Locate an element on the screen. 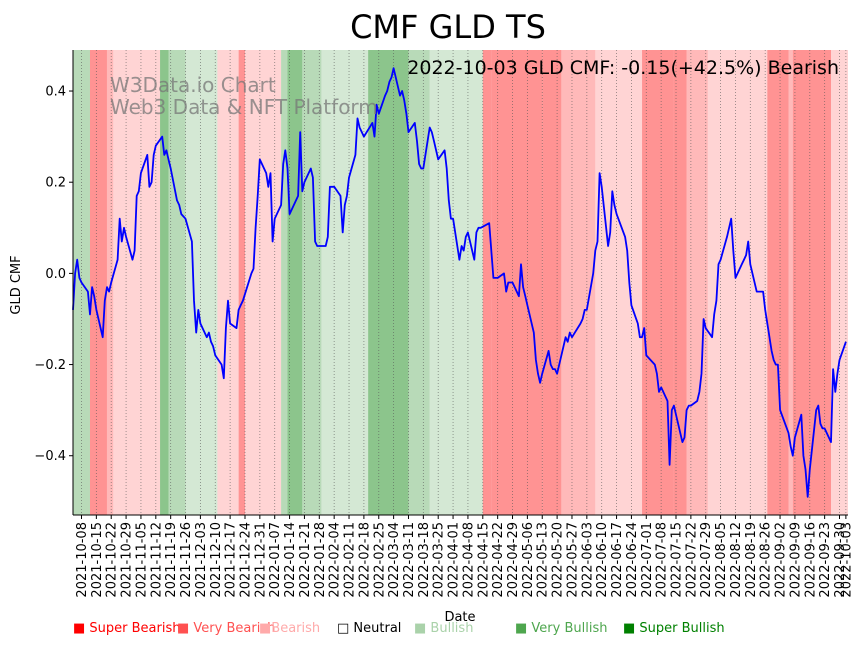 This screenshot has height=646, width=867. x-tick-label: 2021-10-29 is located at coordinates (127, 560).